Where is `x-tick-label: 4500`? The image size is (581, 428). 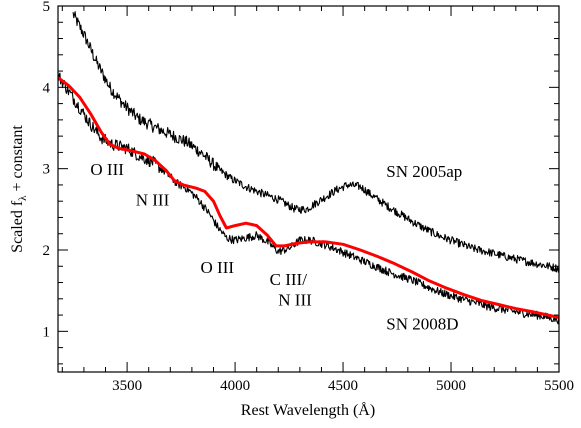
x-tick-label: 4500 is located at coordinates (343, 386).